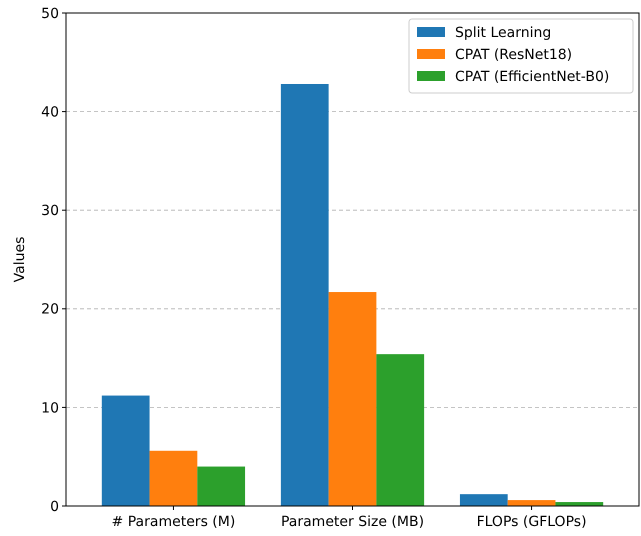 This screenshot has width=641, height=536. Describe the element at coordinates (174, 522) in the screenshot. I see `x-tick-label: # Parameters (M)` at that location.